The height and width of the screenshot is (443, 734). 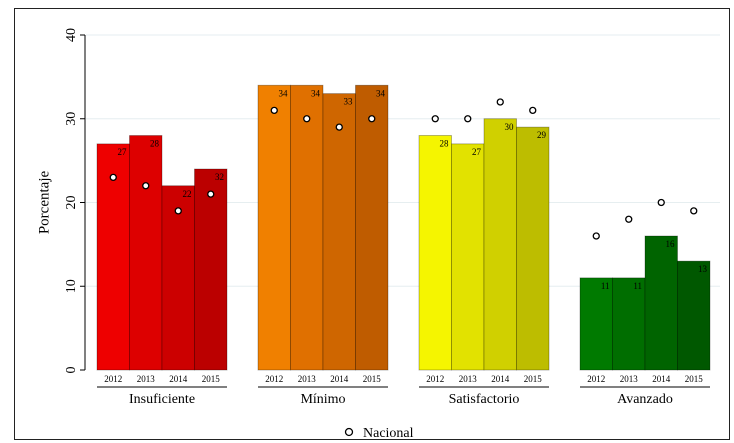 What do you see at coordinates (645, 399) in the screenshot?
I see `group-label: Avanzado` at bounding box center [645, 399].